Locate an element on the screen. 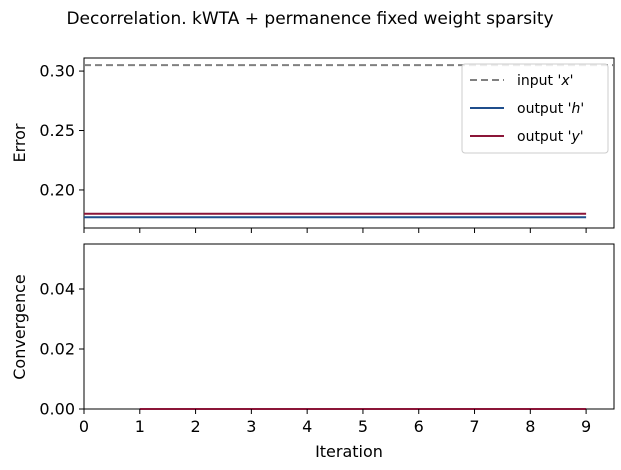  convergence-y-tick-label: 0.04 is located at coordinates (57, 289).